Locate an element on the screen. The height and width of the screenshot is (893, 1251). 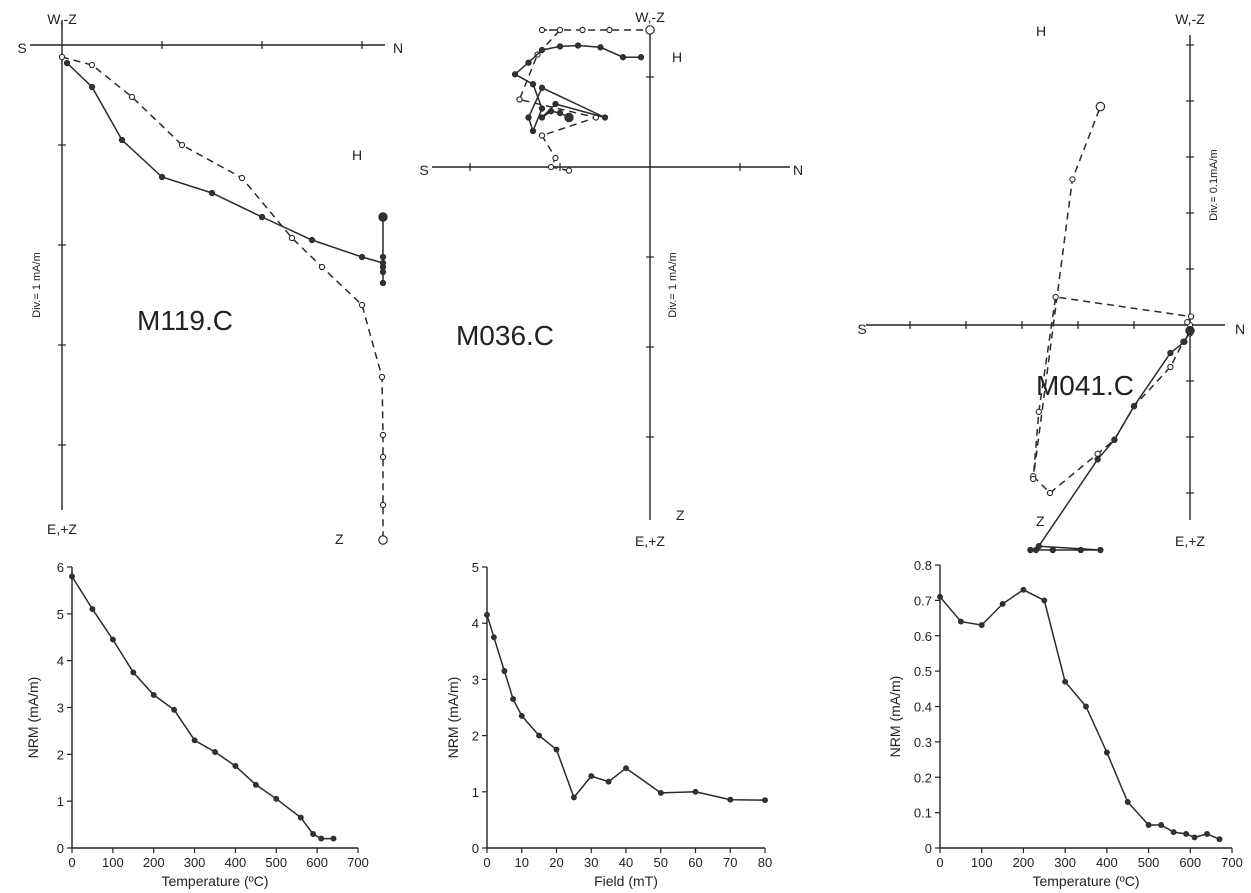
specimen-label: M041.C is located at coordinates (1085, 385).